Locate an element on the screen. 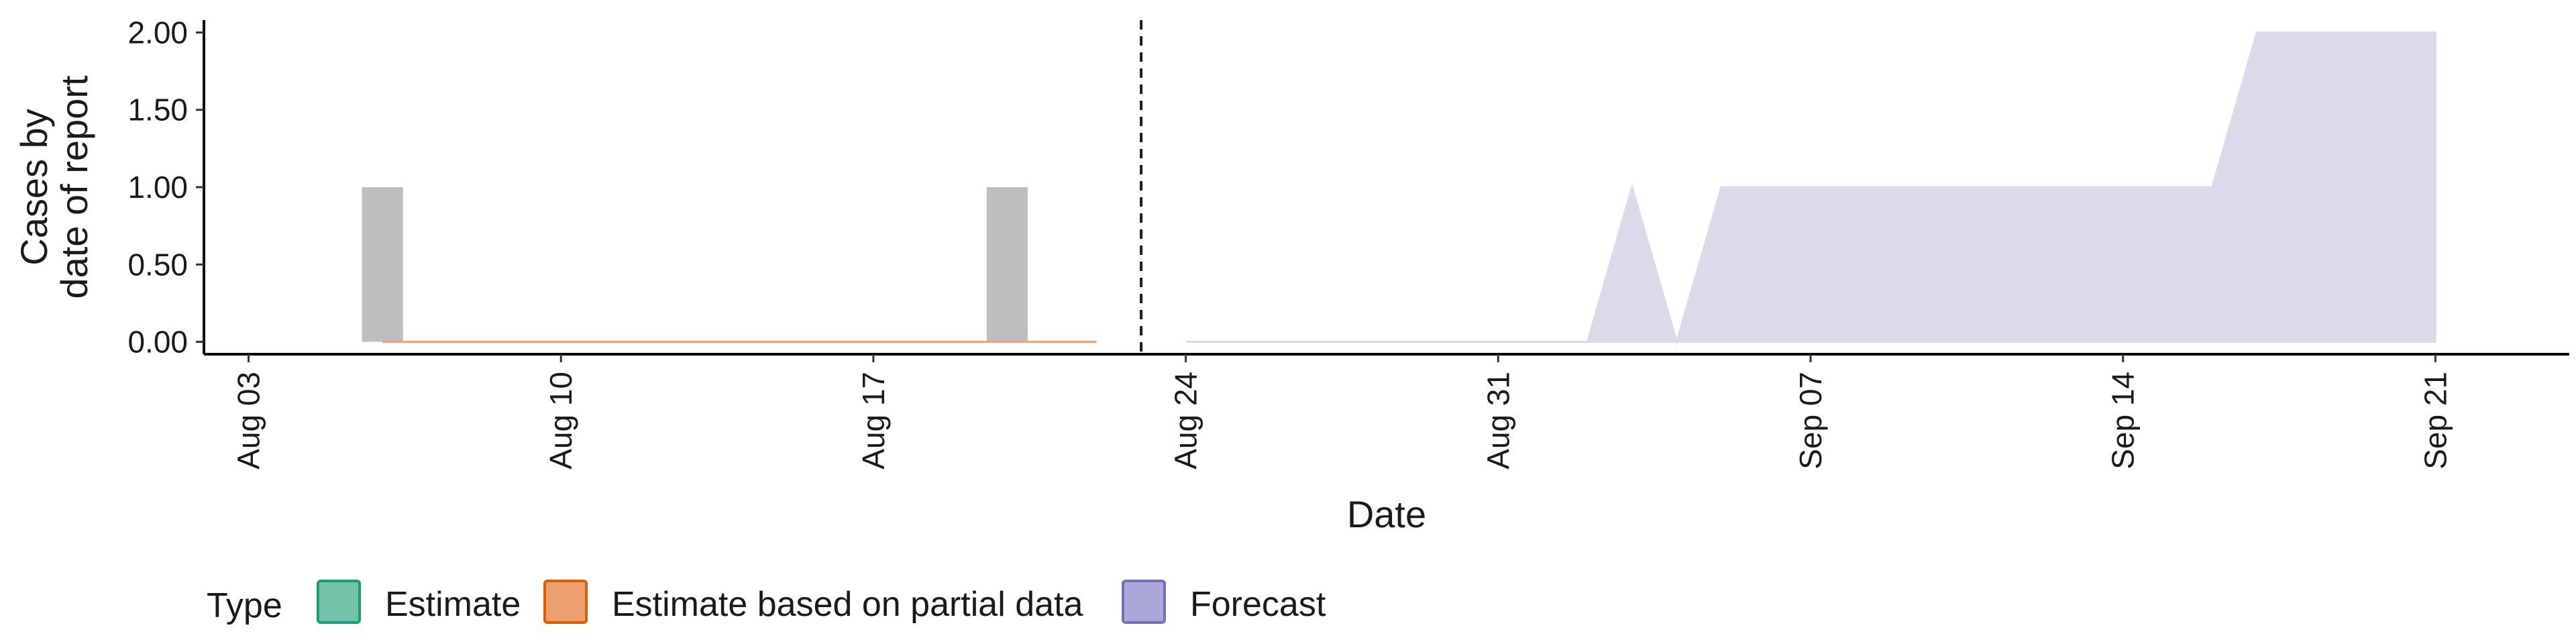  y-tick-label: 0.50 is located at coordinates (157, 264).